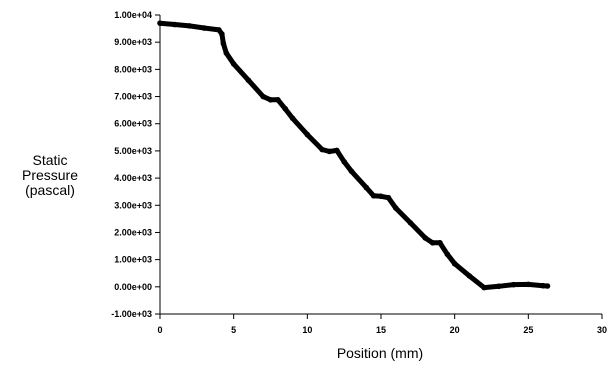 The height and width of the screenshot is (366, 610). I want to click on x-tick-label: 10, so click(307, 330).